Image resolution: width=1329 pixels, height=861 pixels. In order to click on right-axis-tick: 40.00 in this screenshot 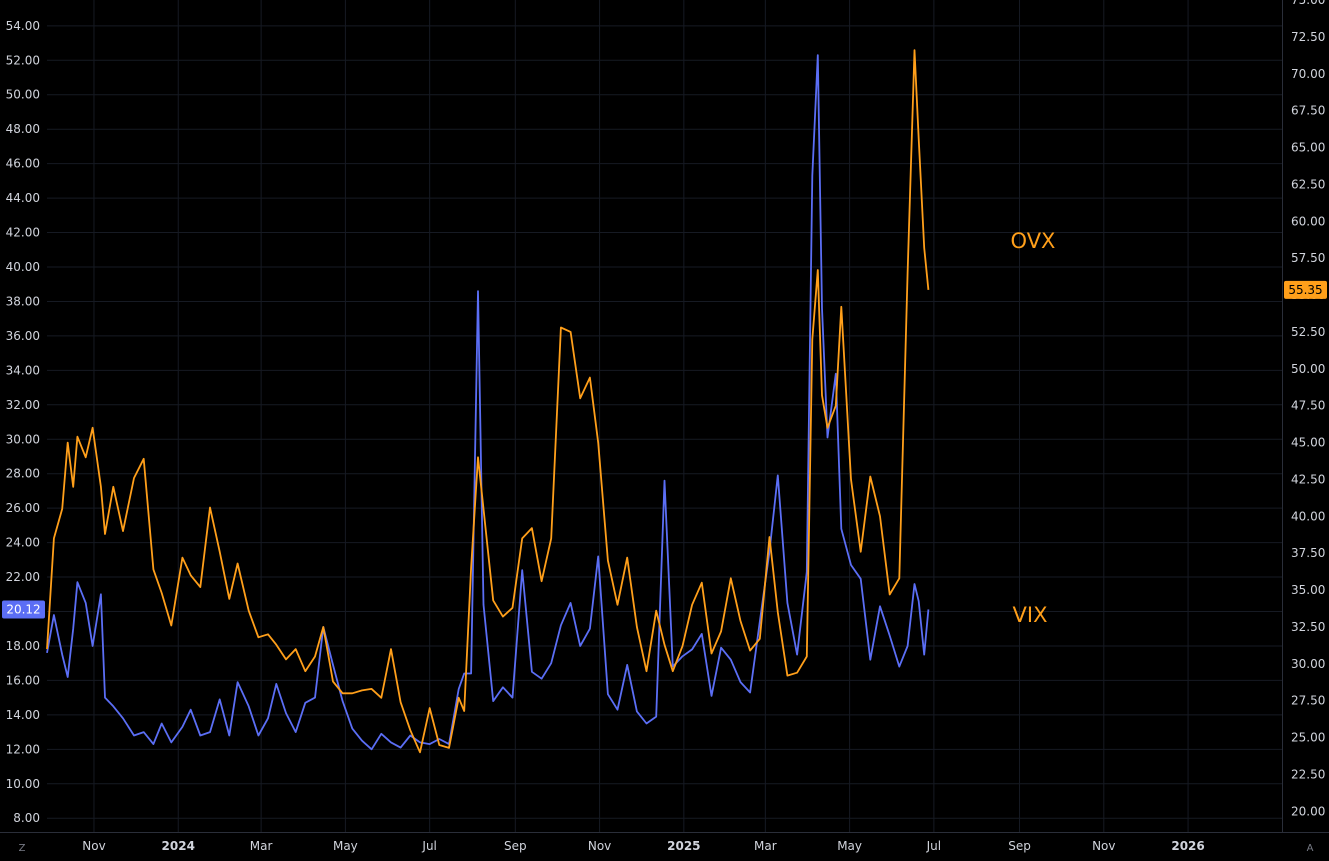, I will do `click(1308, 516)`.